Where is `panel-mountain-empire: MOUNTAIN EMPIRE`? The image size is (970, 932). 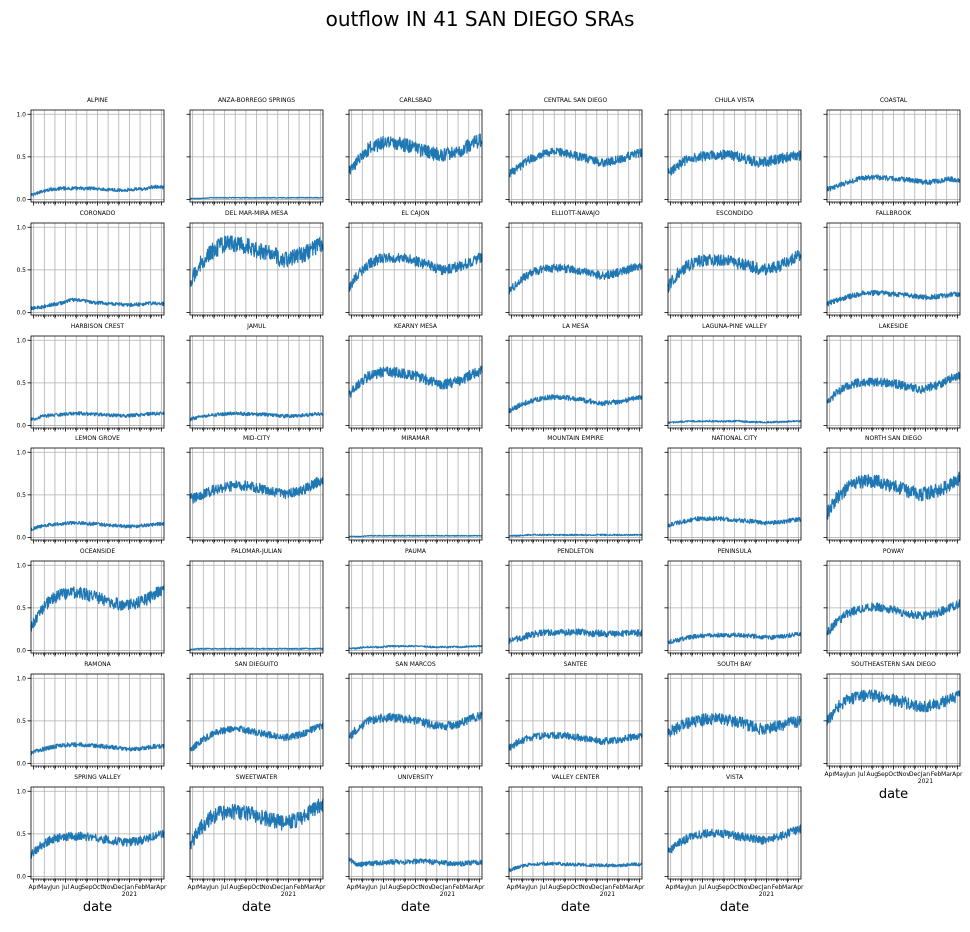
panel-mountain-empire: MOUNTAIN EMPIRE is located at coordinates (574, 489).